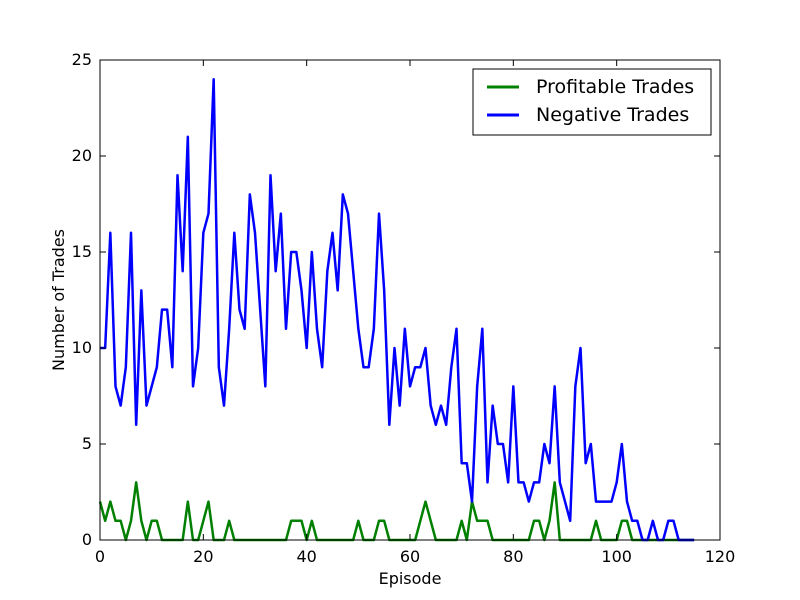 This screenshot has height=600, width=800. I want to click on legend: Profitable Trades Negative Trades, so click(592, 102).